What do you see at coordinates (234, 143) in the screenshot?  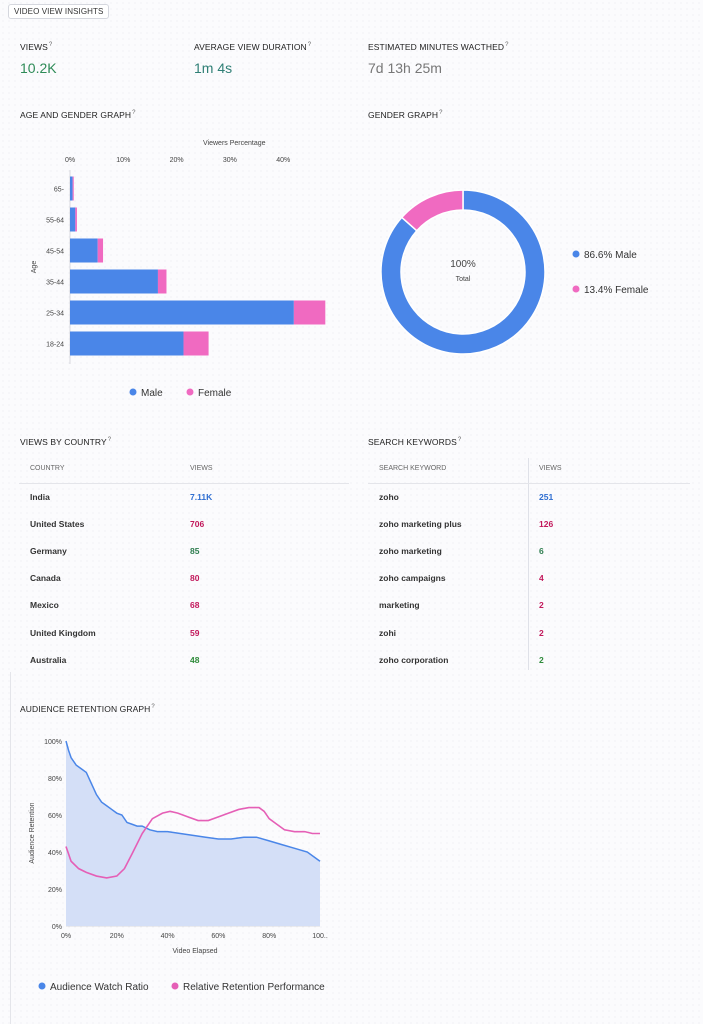 I see `x-axis-title: Viewers Percentage` at bounding box center [234, 143].